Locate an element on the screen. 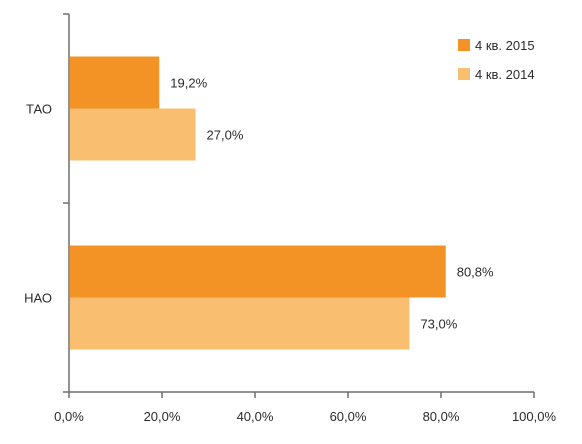 The width and height of the screenshot is (582, 444). legend: 4 кв. 2015 4 кв. 2014 is located at coordinates (496, 60).